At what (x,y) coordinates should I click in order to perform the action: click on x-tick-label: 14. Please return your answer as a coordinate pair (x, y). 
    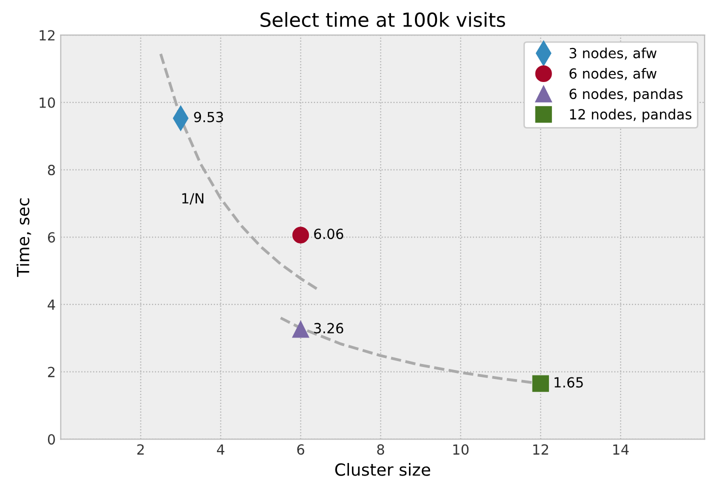
    Looking at the image, I should click on (621, 449).